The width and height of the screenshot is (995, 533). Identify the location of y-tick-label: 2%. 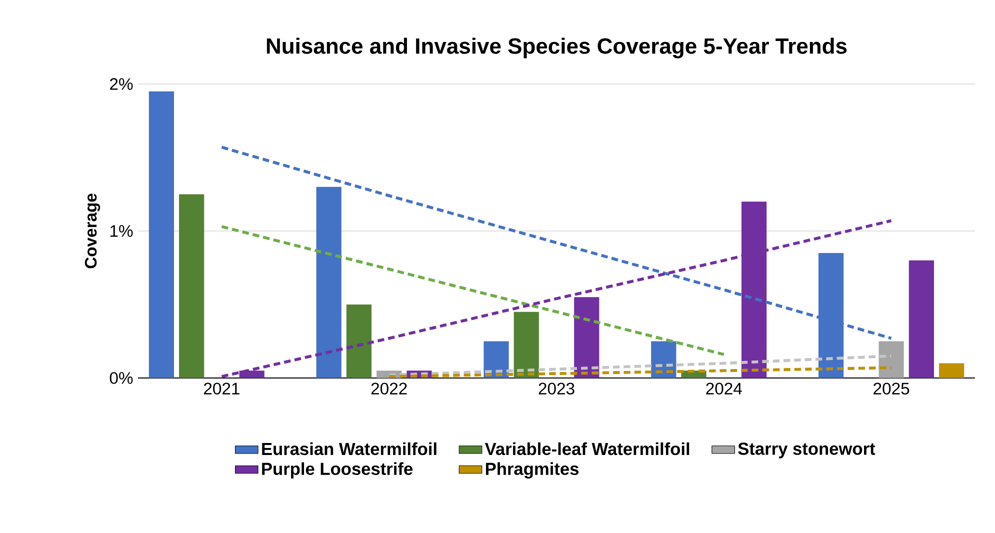
(121, 84).